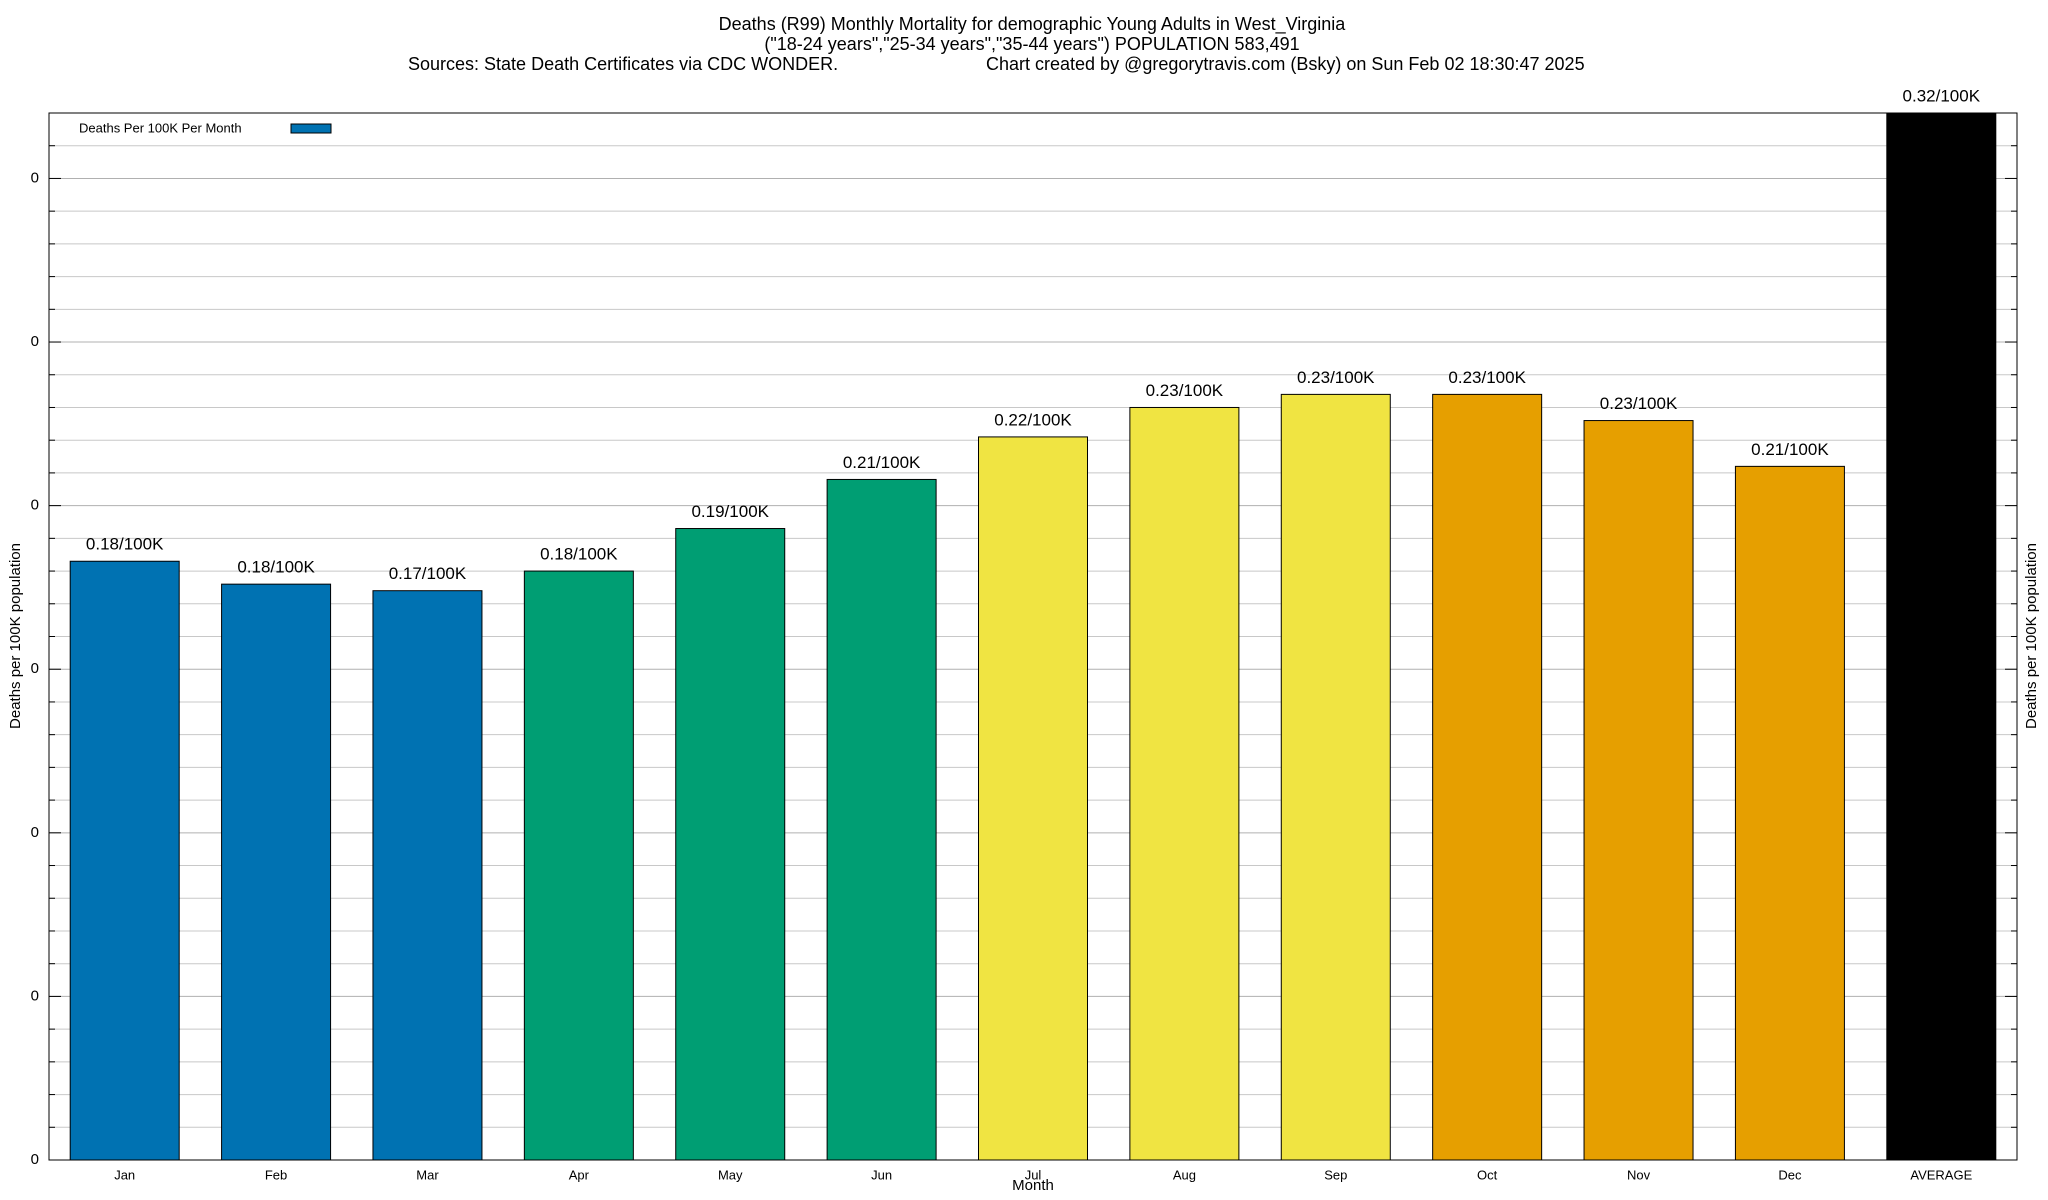 Image resolution: width=2048 pixels, height=1200 pixels. I want to click on x-axis-label: Month, so click(1033, 1185).